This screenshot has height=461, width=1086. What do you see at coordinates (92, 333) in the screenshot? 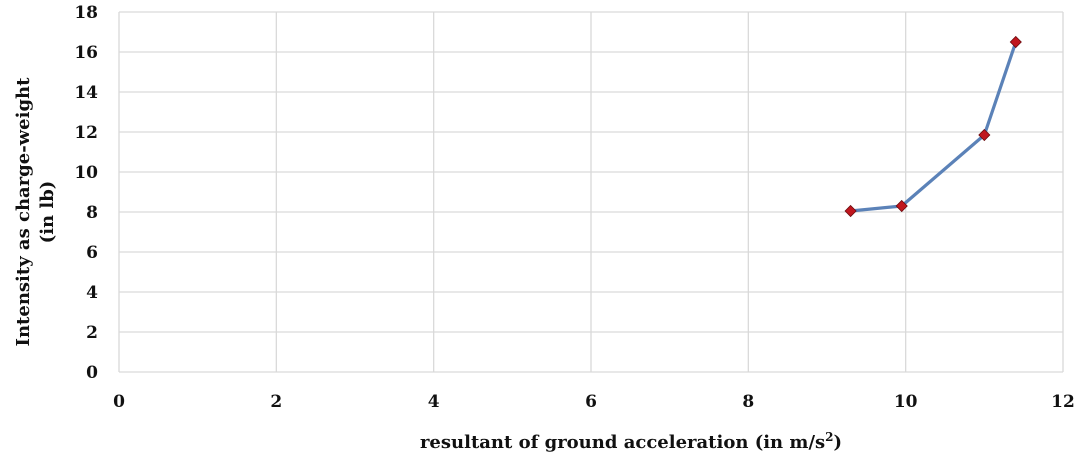
I see `y-tick-label: 2` at bounding box center [92, 333].